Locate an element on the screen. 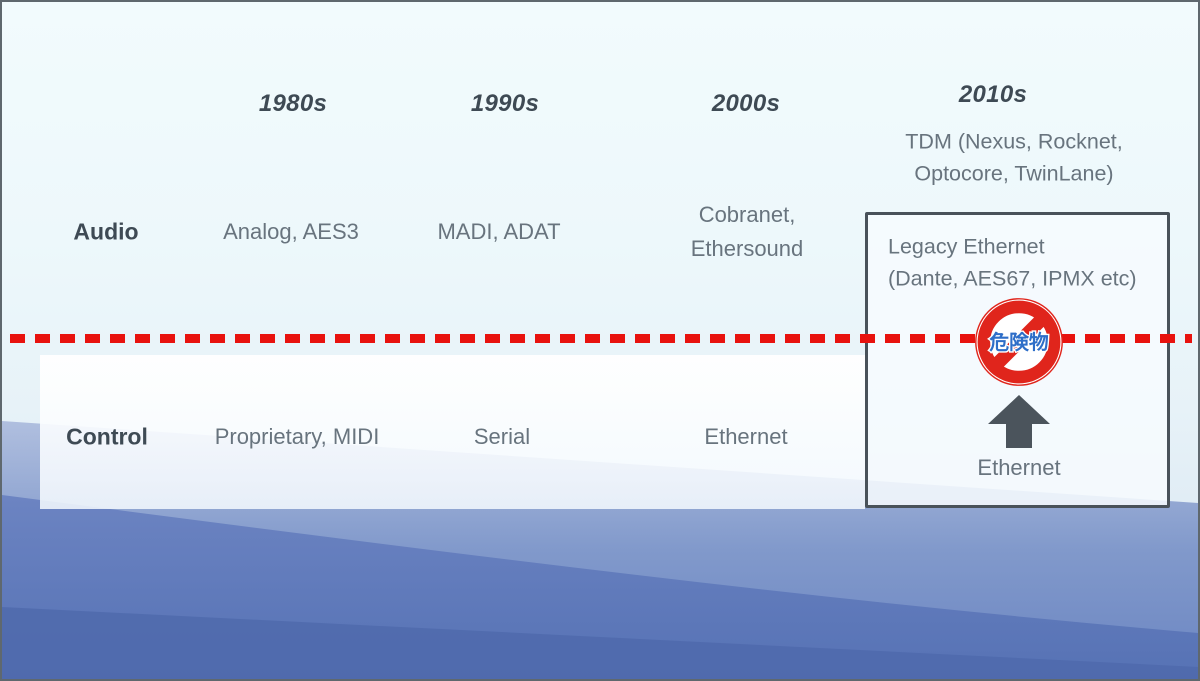  no-dangerous-goods-sign-icon: 危険物 is located at coordinates (1019, 342).